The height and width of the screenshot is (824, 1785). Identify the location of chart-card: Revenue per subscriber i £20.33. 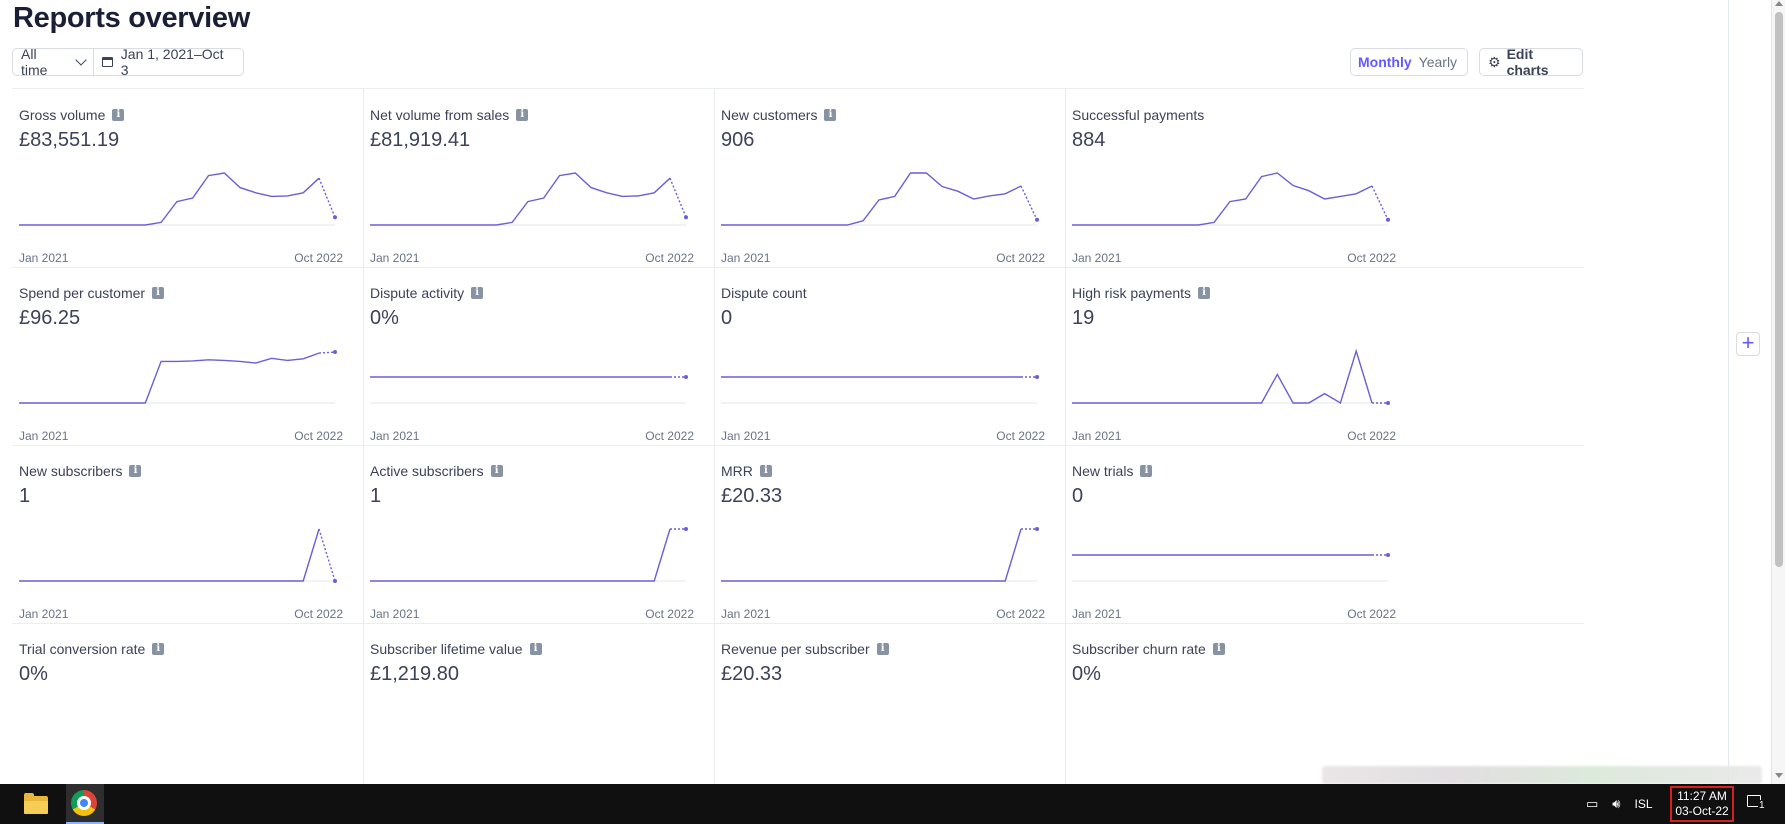
(889, 703).